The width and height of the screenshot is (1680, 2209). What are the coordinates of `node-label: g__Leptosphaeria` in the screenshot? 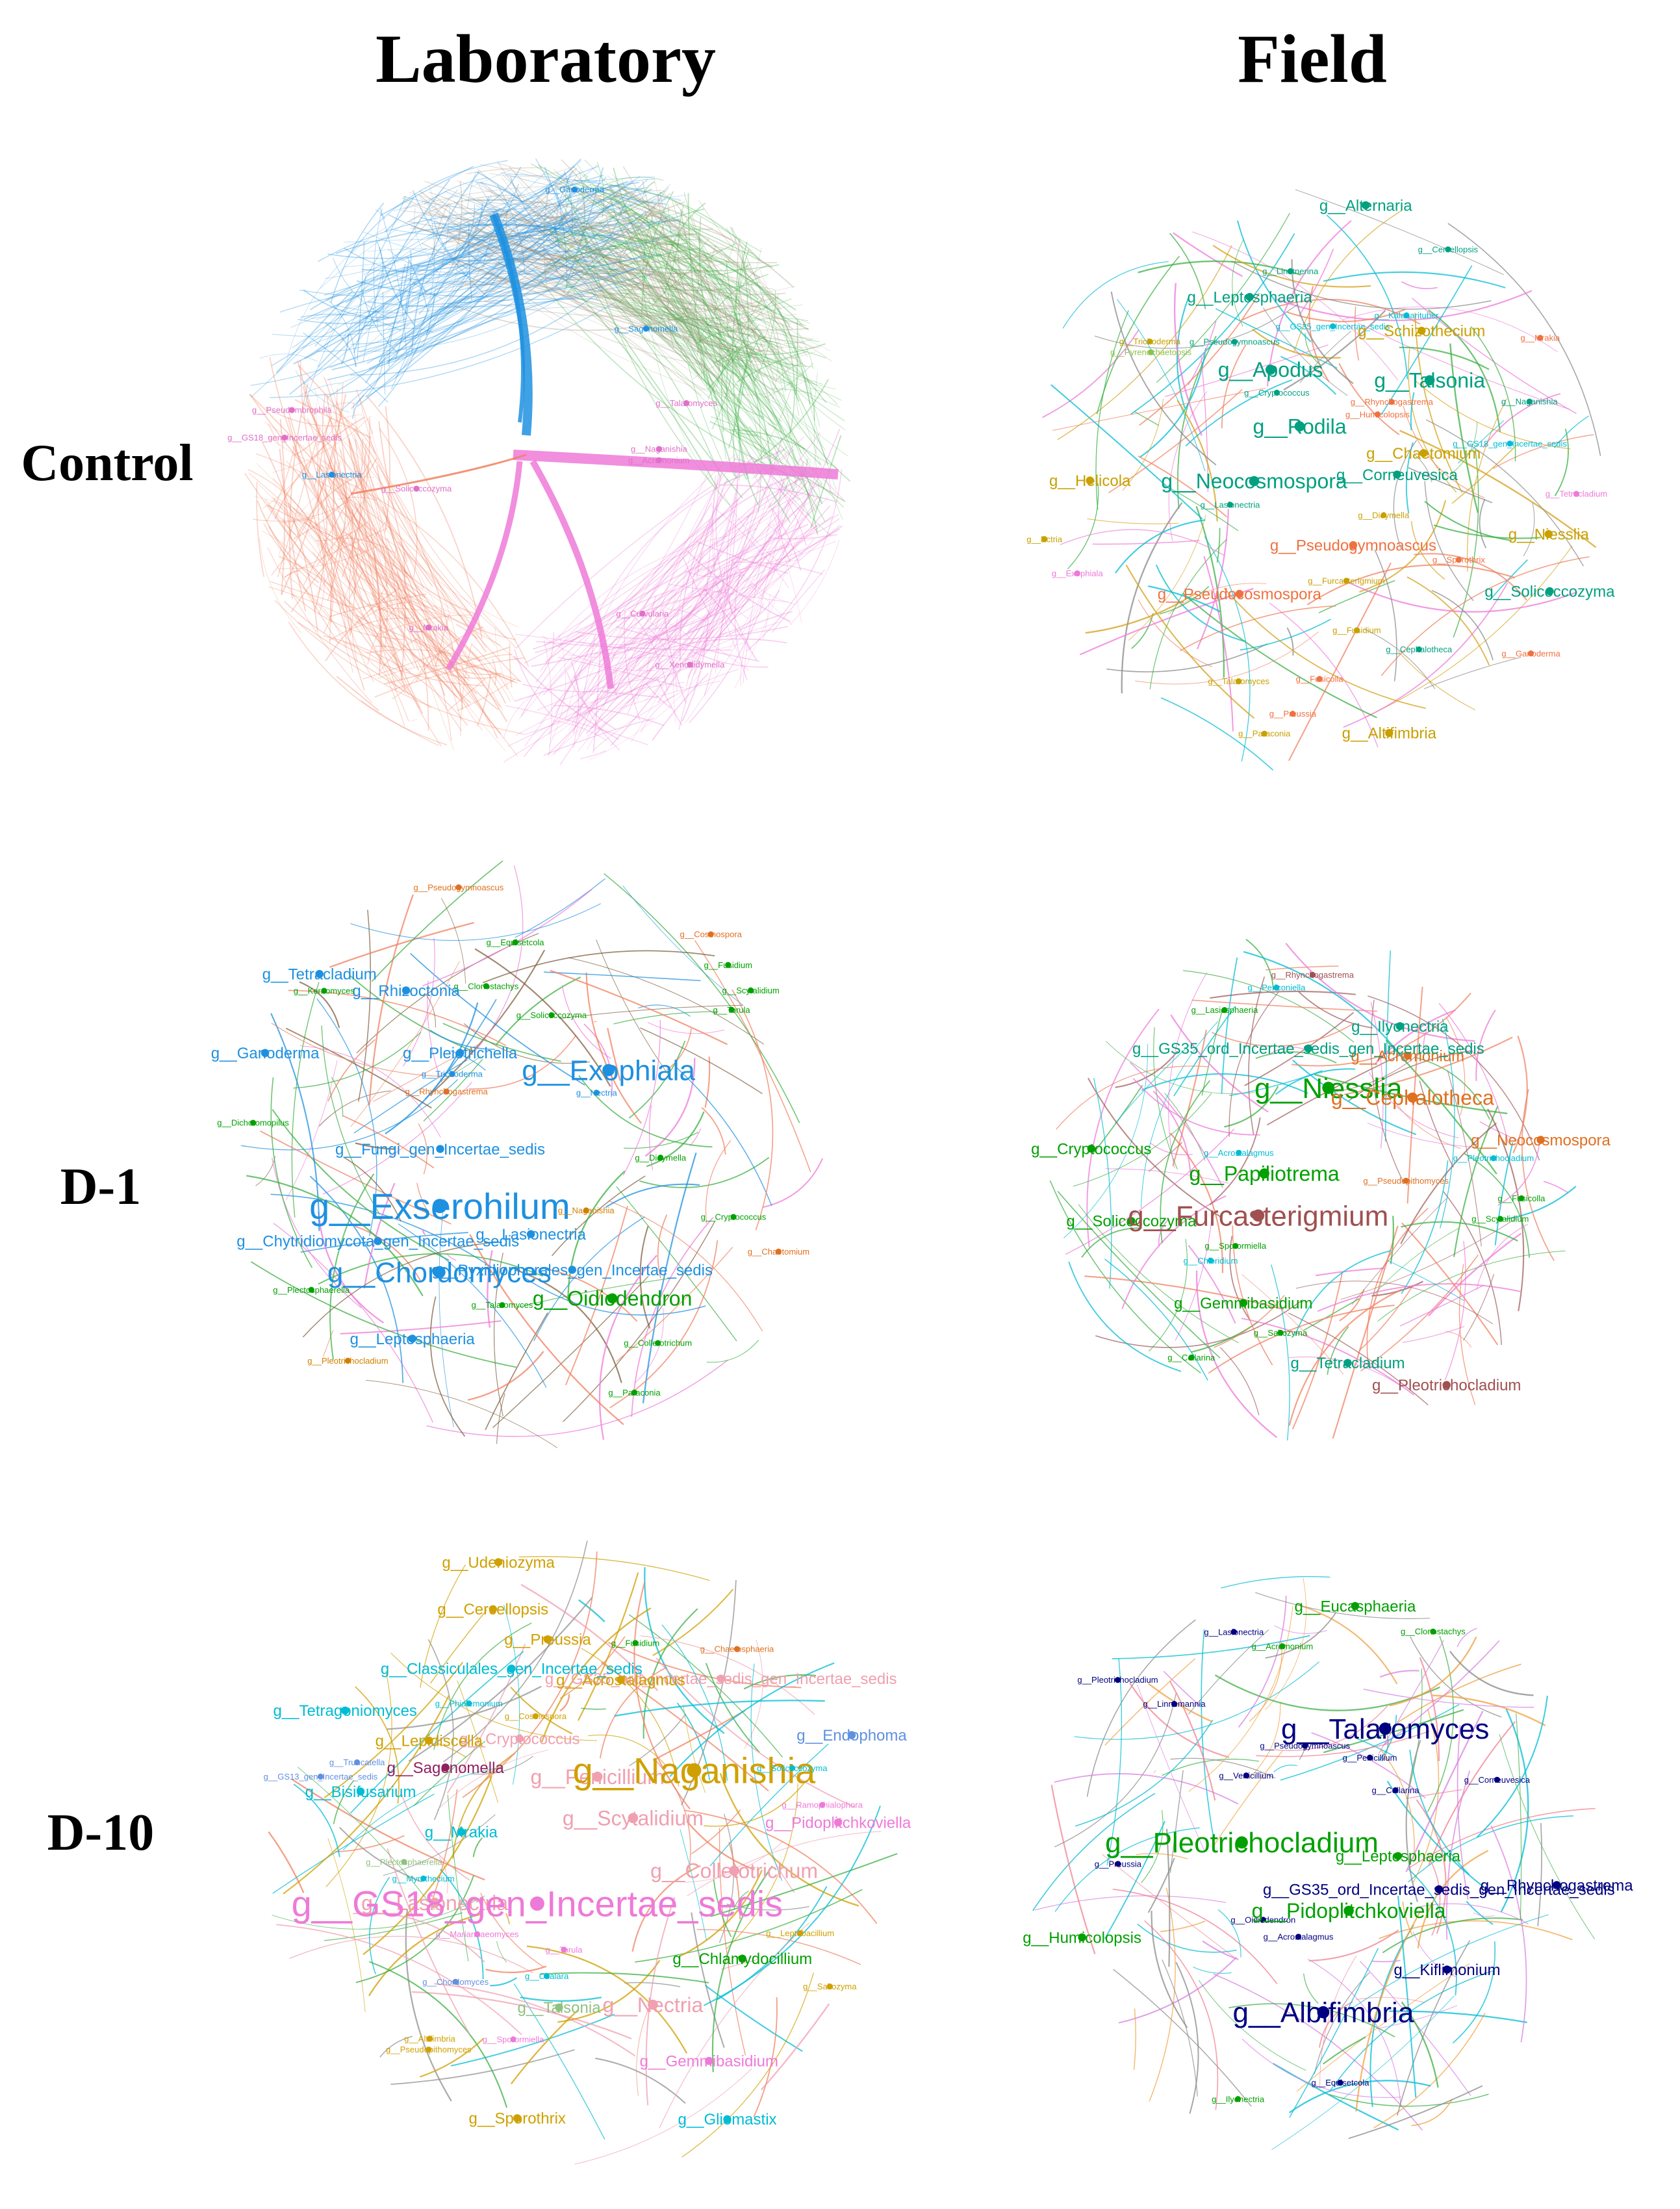 It's located at (1250, 298).